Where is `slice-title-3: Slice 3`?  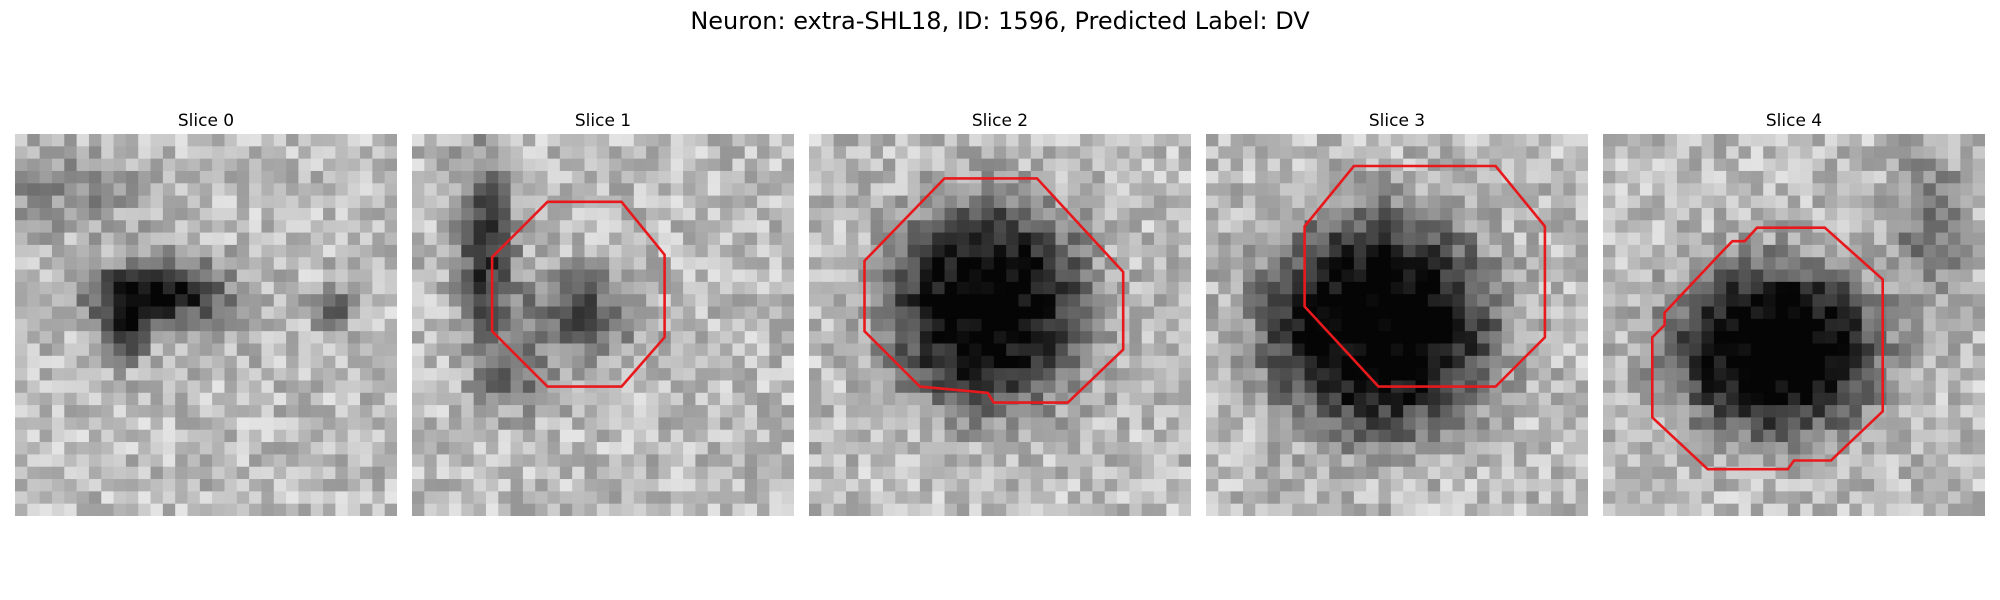
slice-title-3: Slice 3 is located at coordinates (1397, 121).